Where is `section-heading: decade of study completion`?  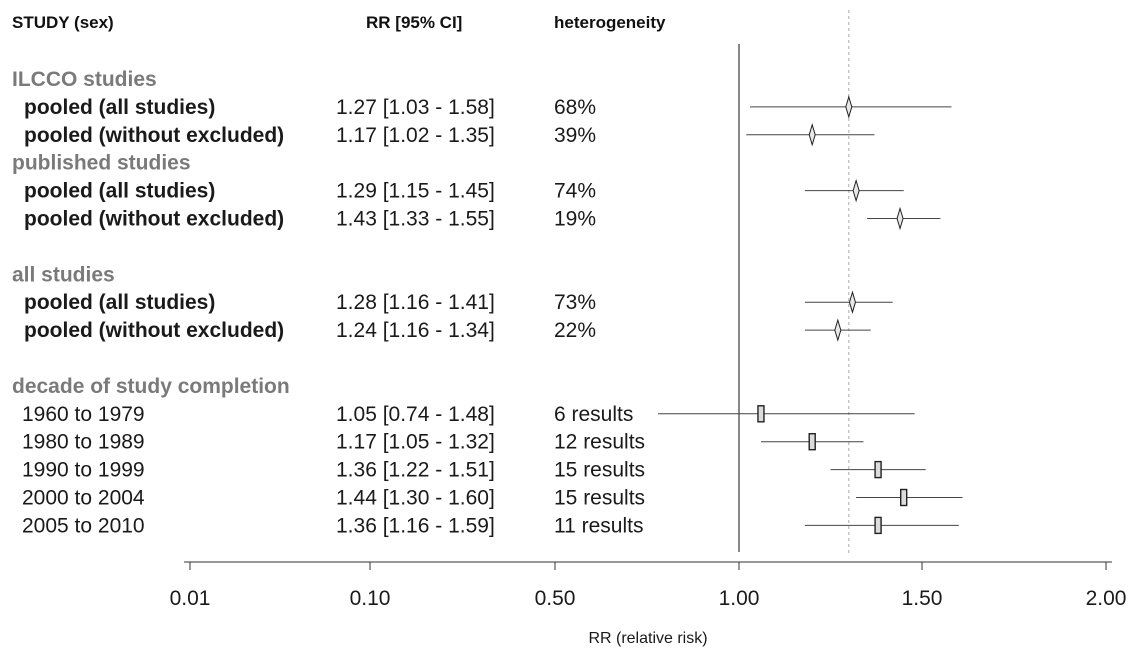 section-heading: decade of study completion is located at coordinates (151, 386).